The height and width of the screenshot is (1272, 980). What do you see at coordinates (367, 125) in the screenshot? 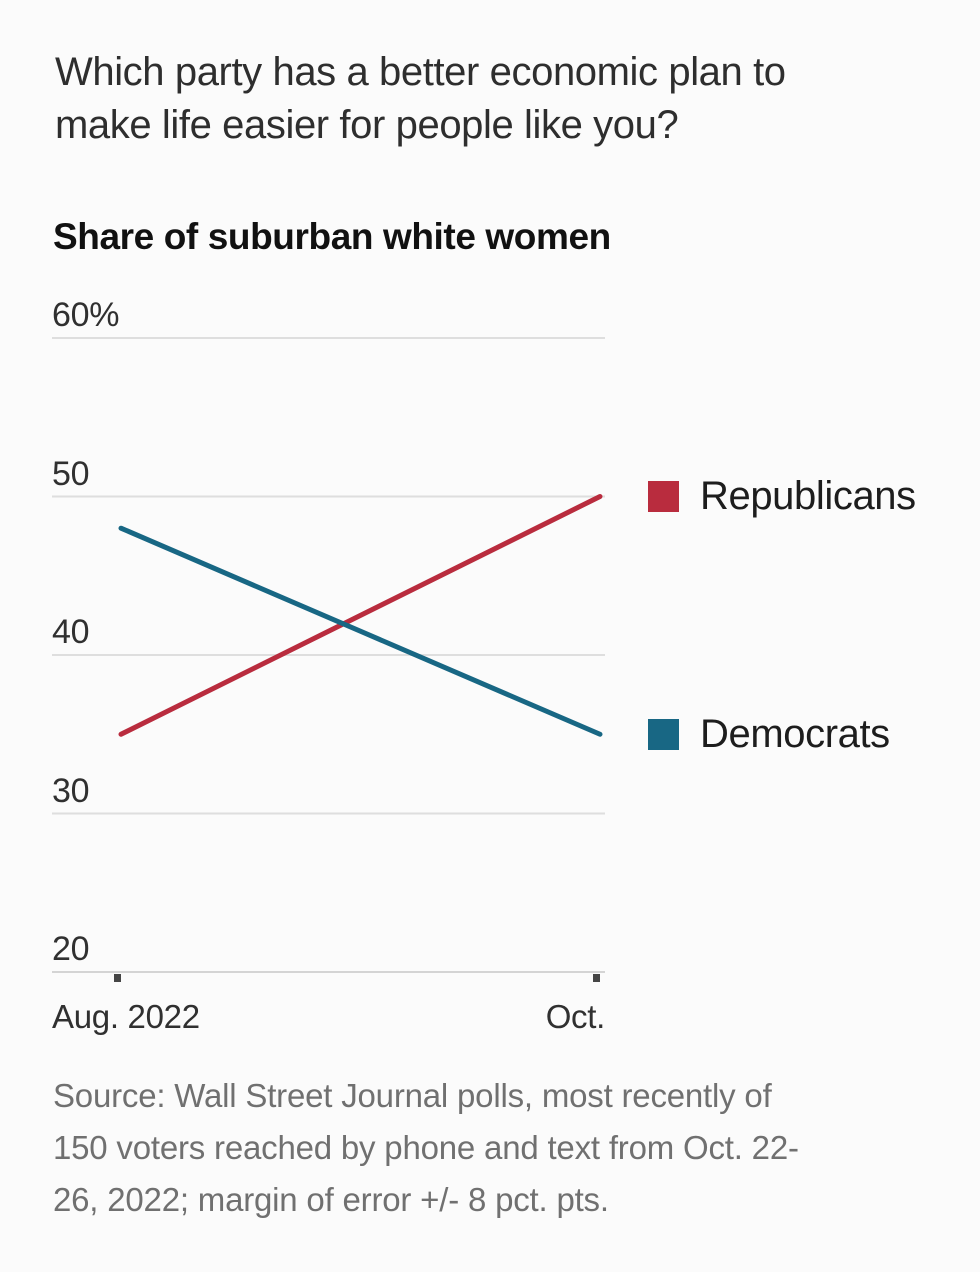
I see `chart-question-line-2: make life easier for people like you?` at bounding box center [367, 125].